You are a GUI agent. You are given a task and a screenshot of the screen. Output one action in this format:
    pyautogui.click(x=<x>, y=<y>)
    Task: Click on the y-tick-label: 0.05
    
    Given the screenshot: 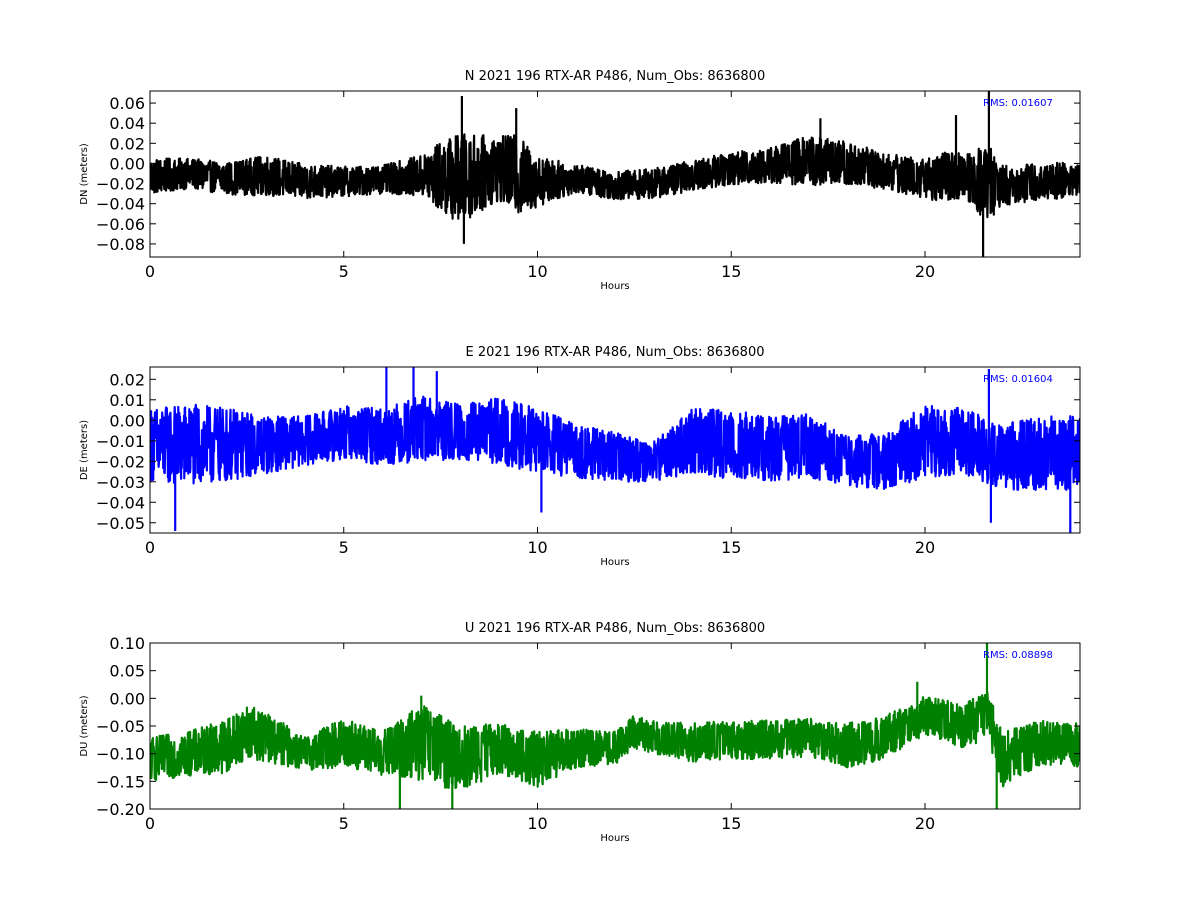 What is the action you would take?
    pyautogui.click(x=127, y=671)
    